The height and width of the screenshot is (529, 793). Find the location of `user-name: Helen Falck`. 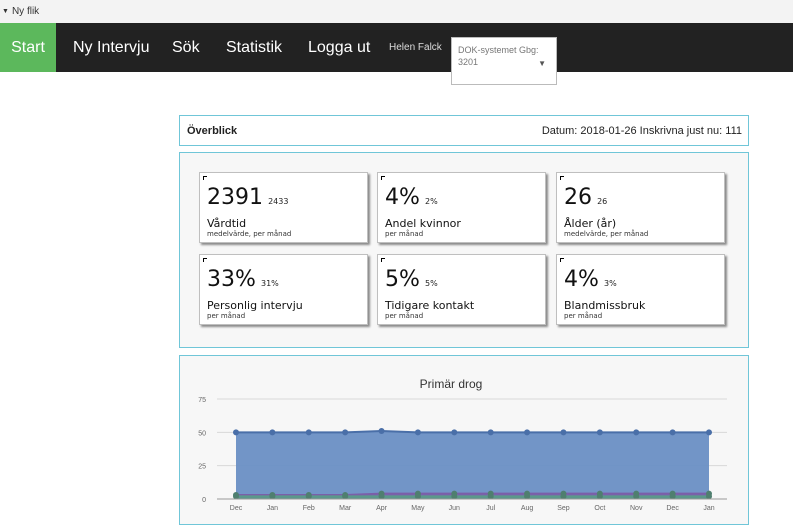

user-name: Helen Falck is located at coordinates (415, 47).